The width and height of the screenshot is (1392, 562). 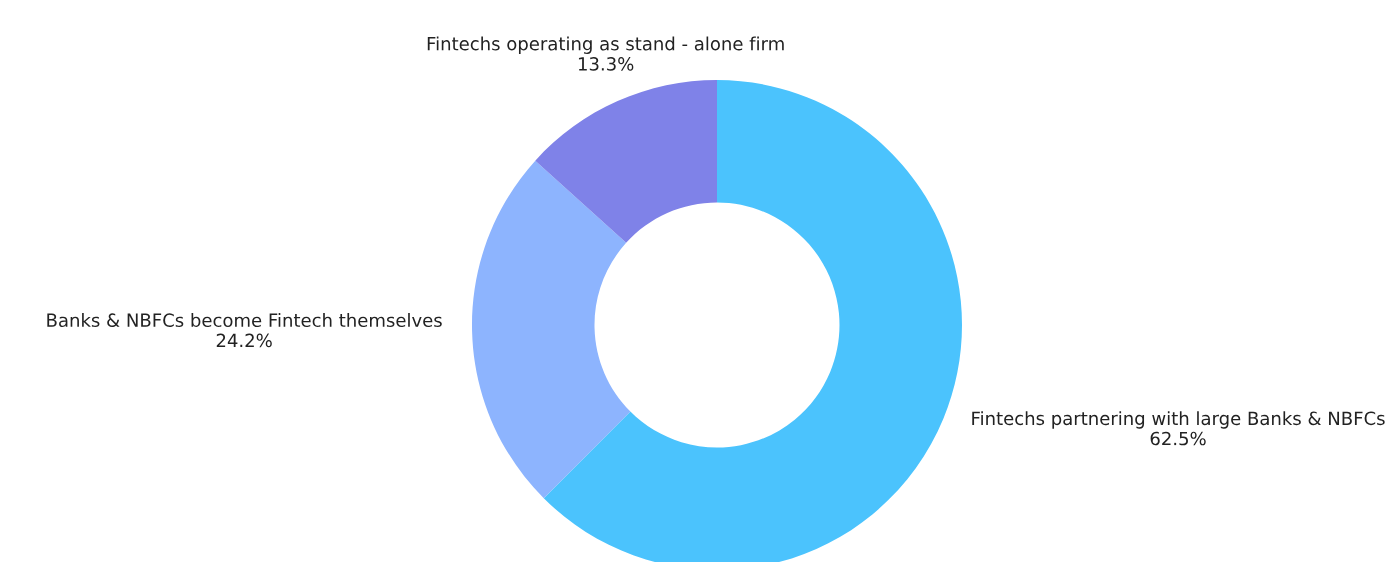 I want to click on slice-label: Fintechs operating as stand - alone firm, so click(x=605, y=45).